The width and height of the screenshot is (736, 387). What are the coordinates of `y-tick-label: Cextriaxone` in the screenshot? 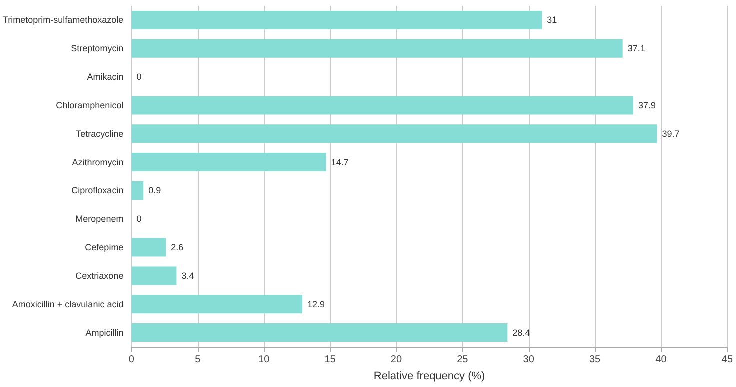 It's located at (100, 275).